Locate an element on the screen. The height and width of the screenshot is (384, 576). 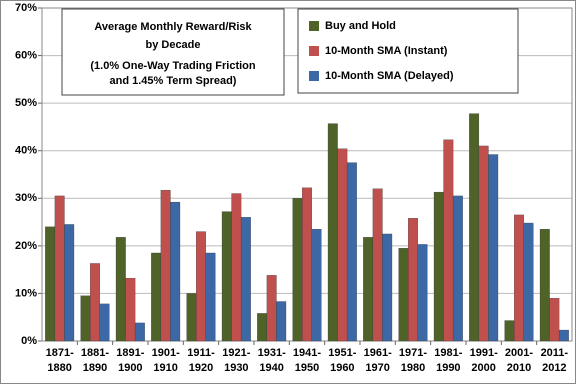
x-tick-label-line: 1900 is located at coordinates (130, 368).